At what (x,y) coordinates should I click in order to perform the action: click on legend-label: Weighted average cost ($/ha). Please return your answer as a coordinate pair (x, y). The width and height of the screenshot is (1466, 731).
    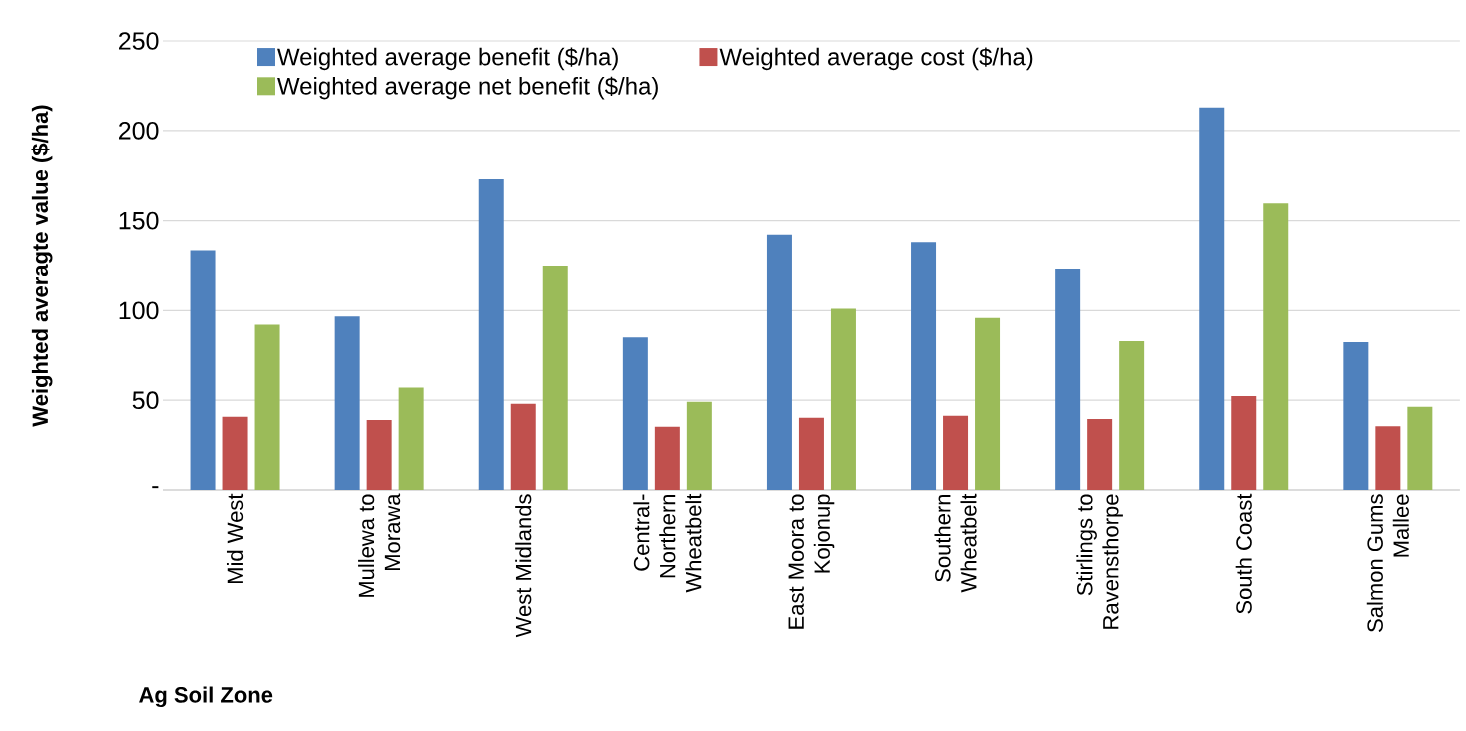
    Looking at the image, I should click on (876, 59).